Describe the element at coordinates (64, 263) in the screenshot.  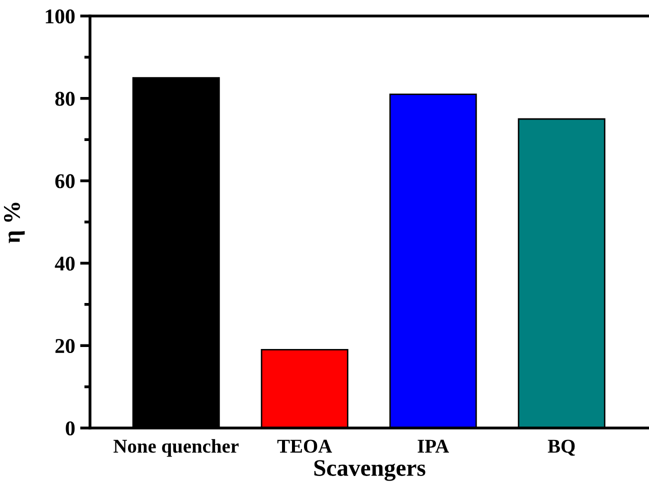
I see `y-tick-label: 40` at that location.